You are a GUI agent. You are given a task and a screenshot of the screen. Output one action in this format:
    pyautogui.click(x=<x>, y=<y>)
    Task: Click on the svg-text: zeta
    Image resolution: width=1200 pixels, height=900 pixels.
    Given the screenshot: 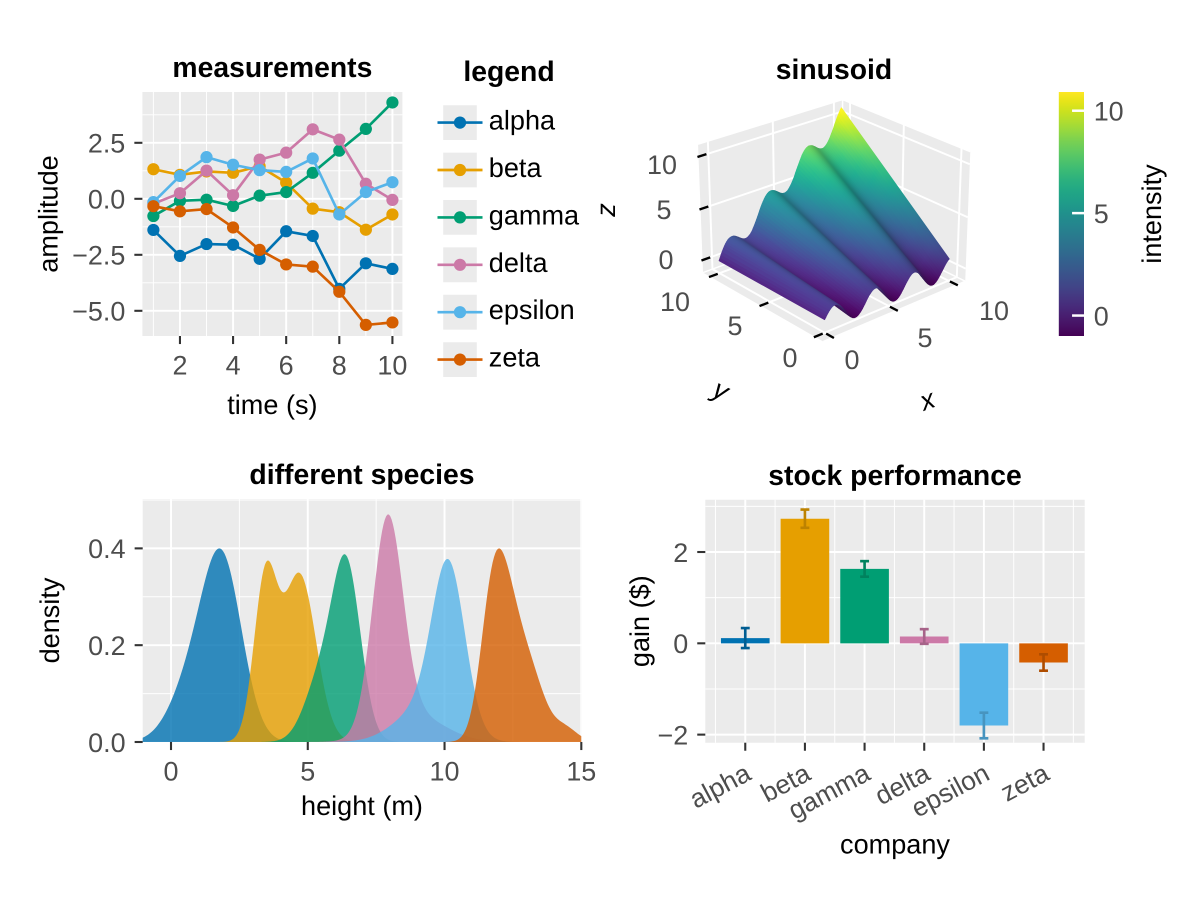 What is the action you would take?
    pyautogui.click(x=514, y=358)
    